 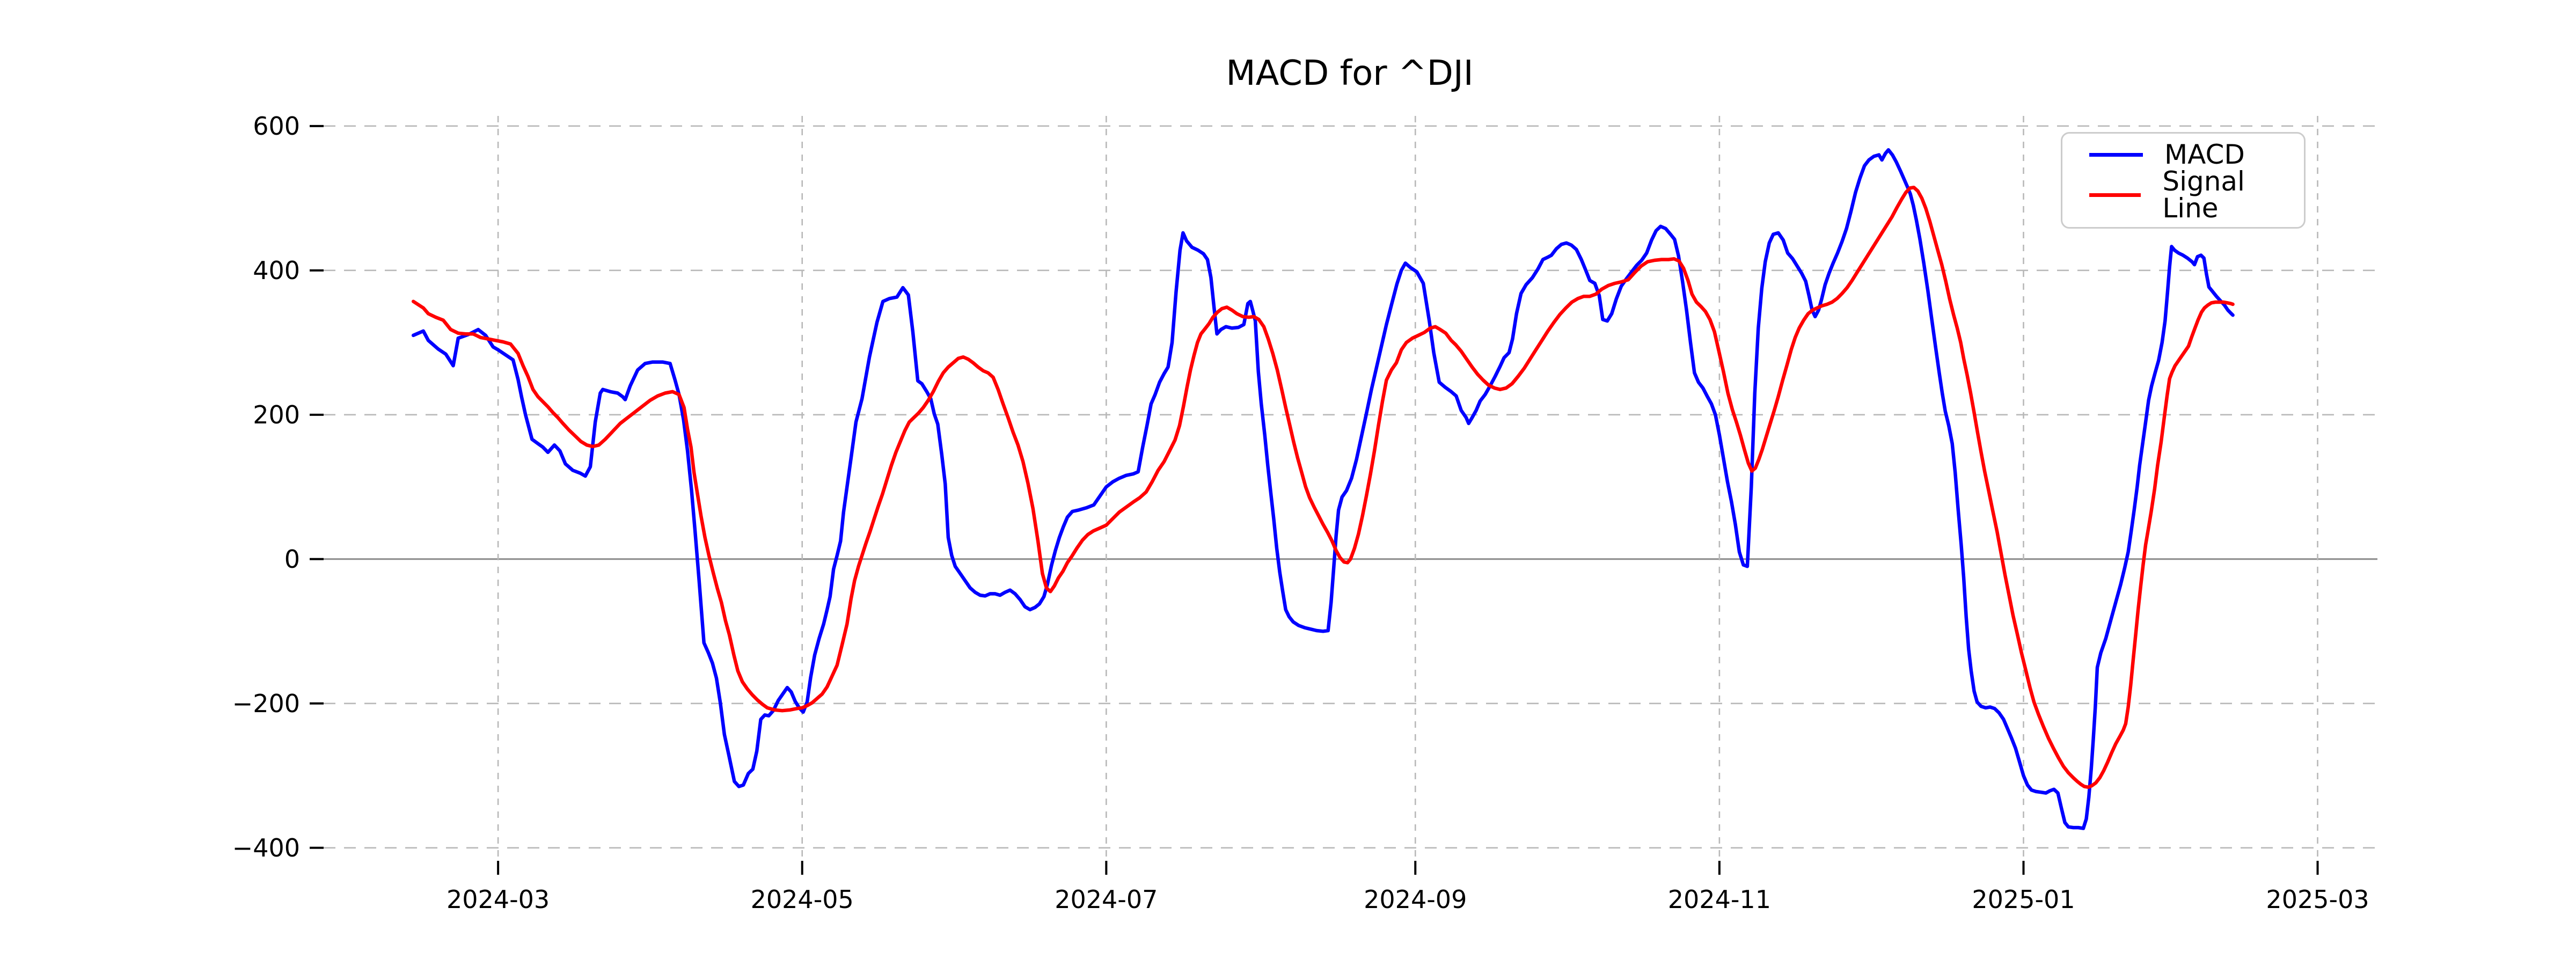 I want to click on macd-line-swatch, so click(x=2116, y=154).